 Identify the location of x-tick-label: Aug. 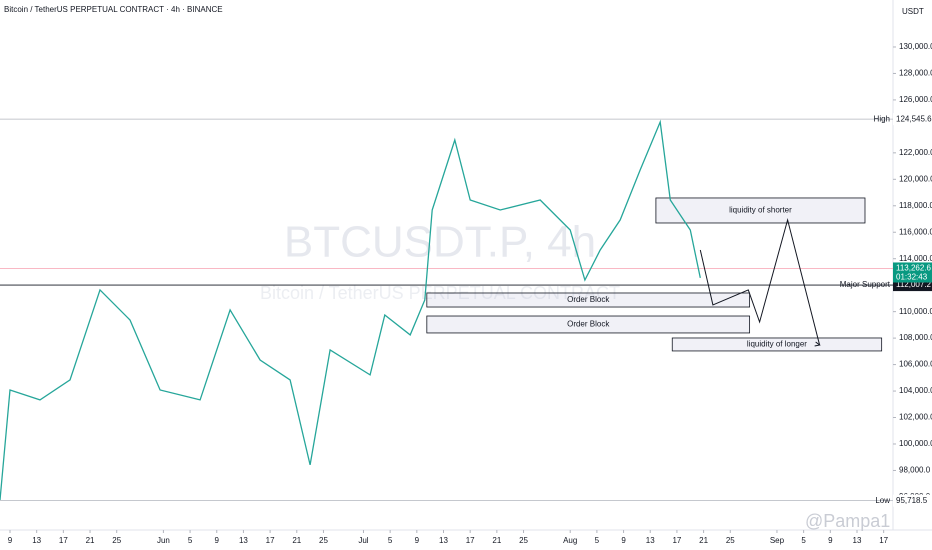
(570, 540).